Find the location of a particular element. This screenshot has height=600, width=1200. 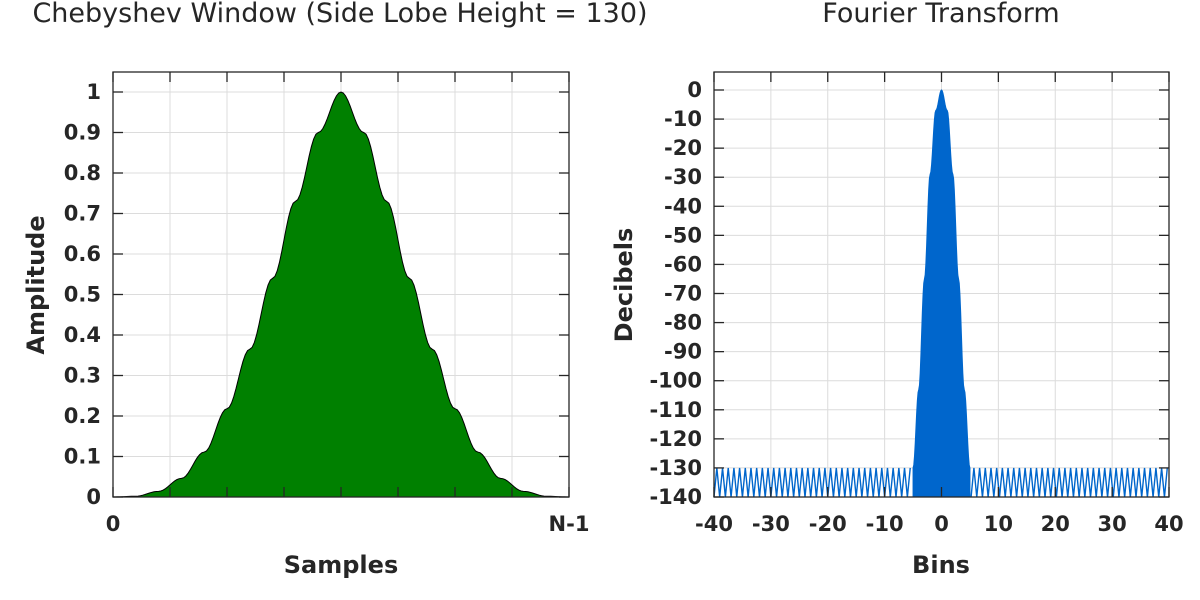

right-x-tick-label: -30 is located at coordinates (771, 524).